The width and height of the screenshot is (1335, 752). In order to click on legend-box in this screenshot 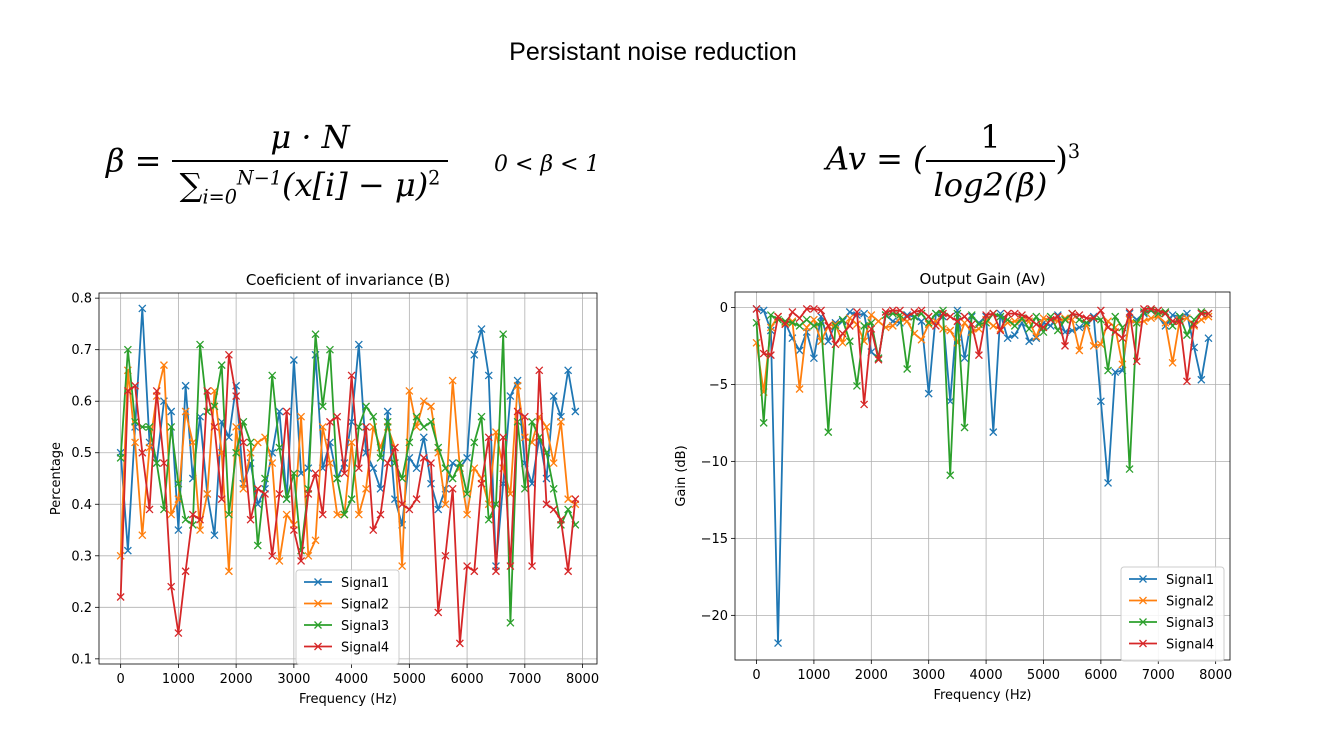, I will do `click(1172, 614)`.